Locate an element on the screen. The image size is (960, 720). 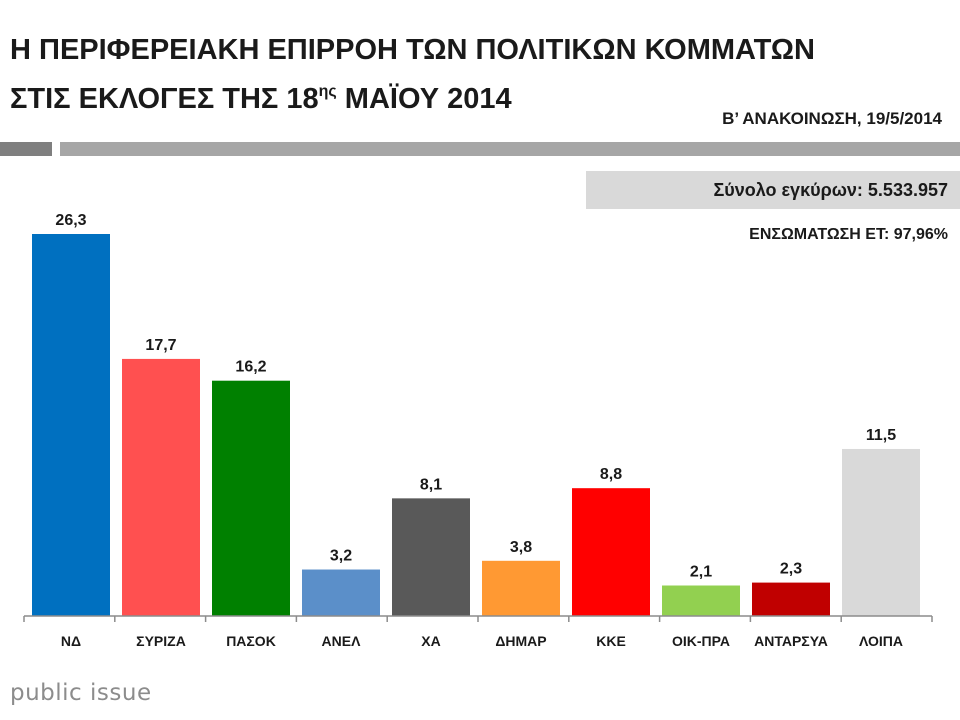
category-label-5: ΧΑ is located at coordinates (430, 641).